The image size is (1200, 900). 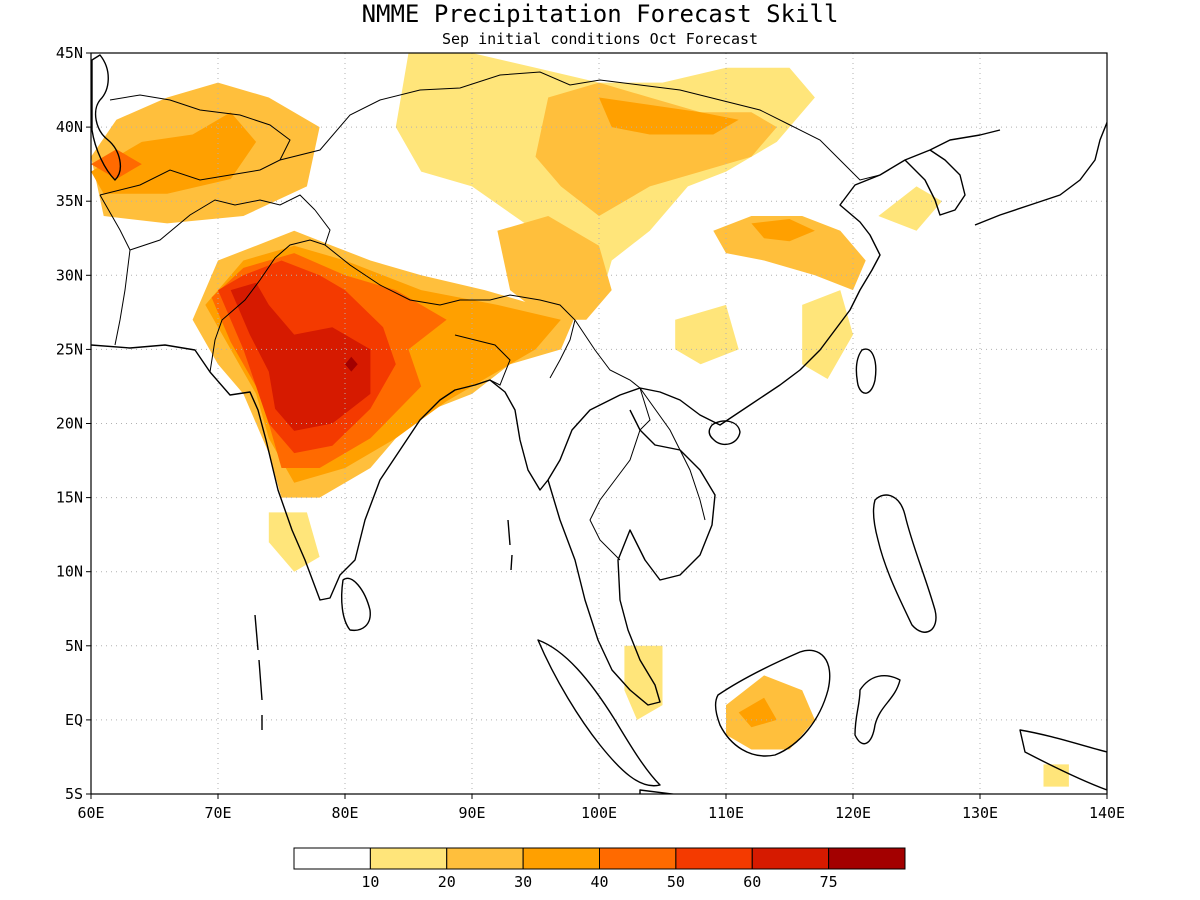 I want to click on border-central-asia, so click(x=195, y=145).